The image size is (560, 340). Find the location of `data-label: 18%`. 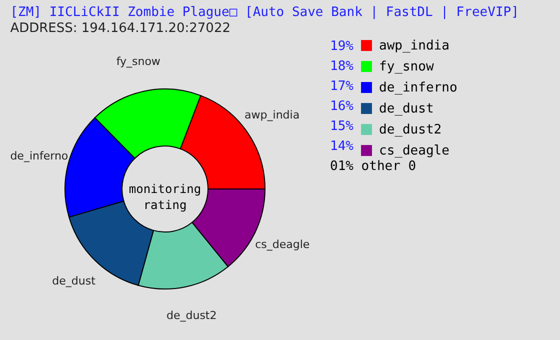

data-label: 18% is located at coordinates (342, 66).